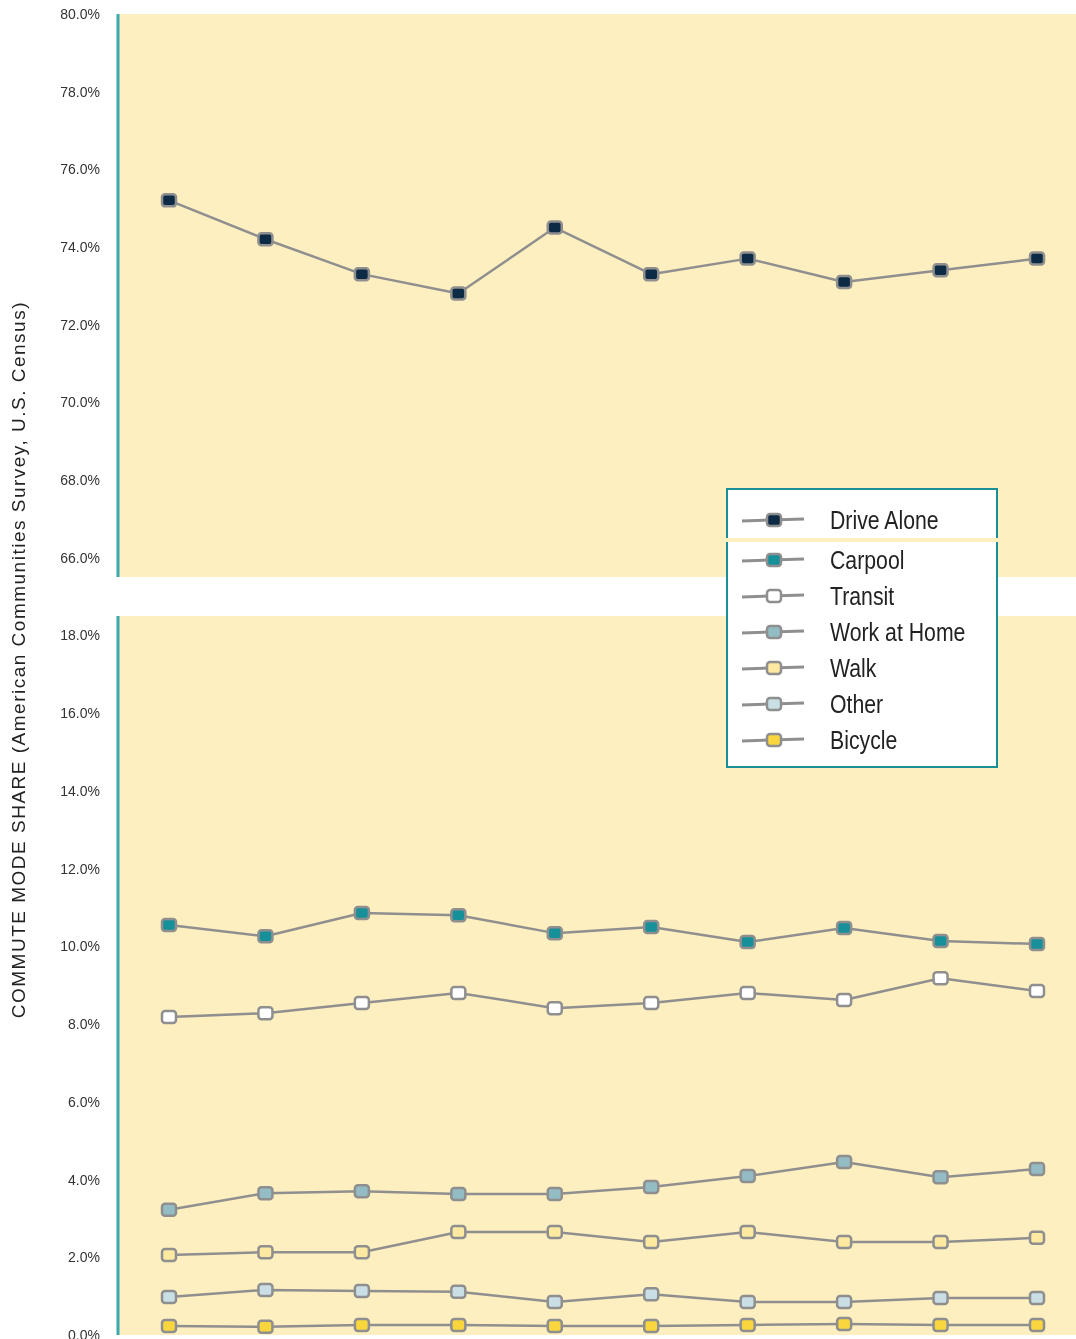 Image resolution: width=1076 pixels, height=1339 pixels. I want to click on y-axis-title: COMMUTE MODE SHARE (American Communities Survey, U.S. Census), so click(19, 660).